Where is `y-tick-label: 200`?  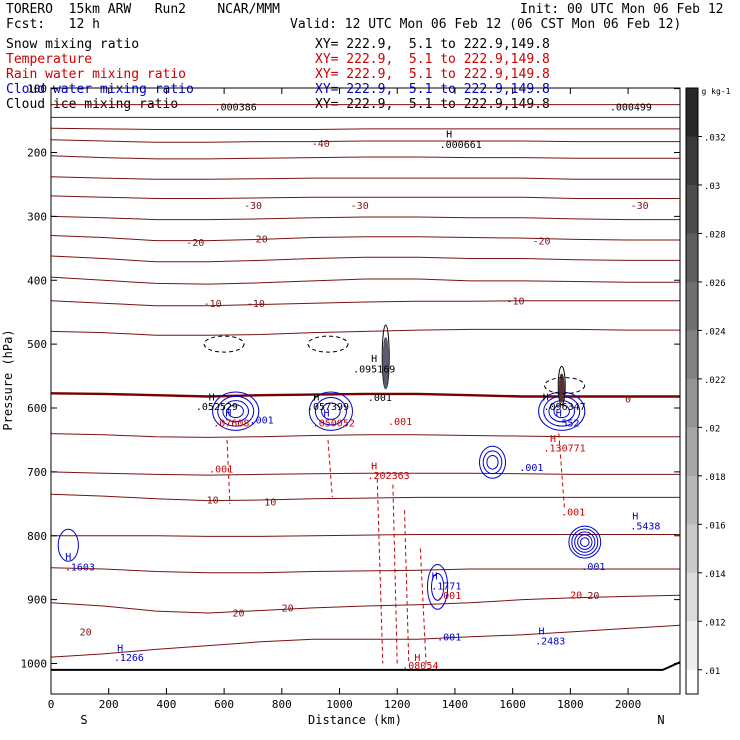 y-tick-label: 200 is located at coordinates (37, 153).